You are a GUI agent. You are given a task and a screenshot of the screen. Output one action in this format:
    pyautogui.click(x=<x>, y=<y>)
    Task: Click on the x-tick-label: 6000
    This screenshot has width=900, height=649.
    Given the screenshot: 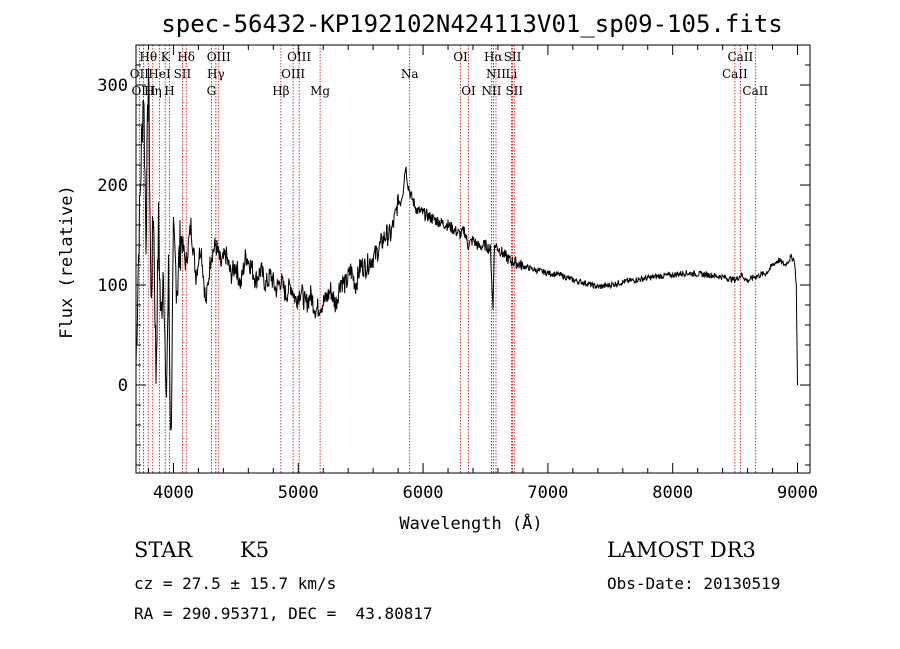 What is the action you would take?
    pyautogui.click(x=423, y=493)
    